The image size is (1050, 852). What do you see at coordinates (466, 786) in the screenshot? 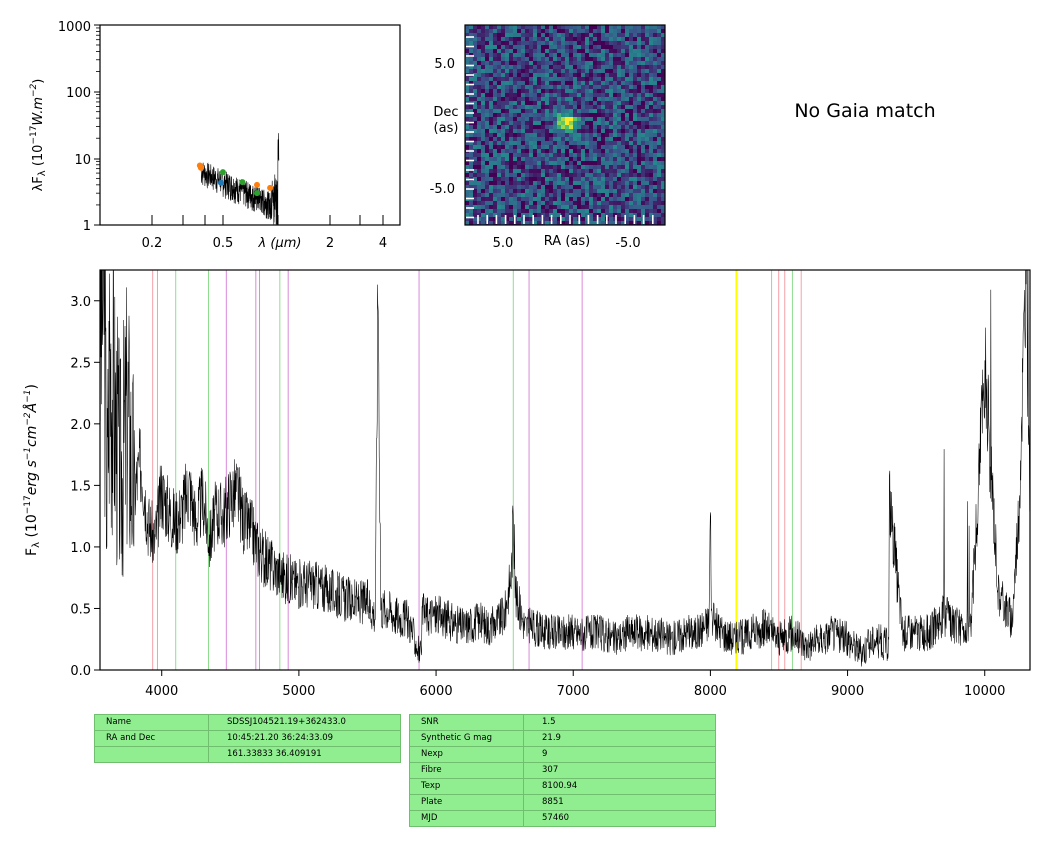
I see `table-key: Texp` at bounding box center [466, 786].